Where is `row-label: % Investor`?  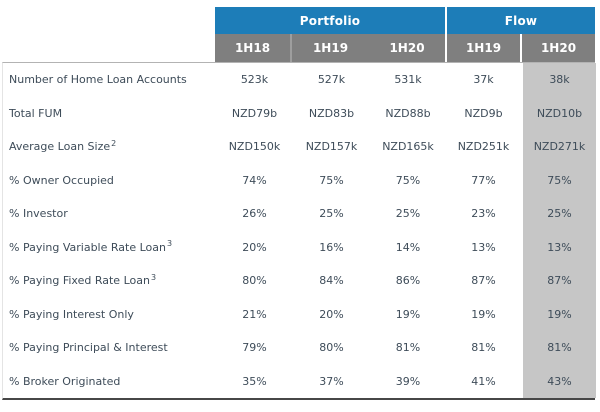
row-label: % Investor is located at coordinates (109, 214).